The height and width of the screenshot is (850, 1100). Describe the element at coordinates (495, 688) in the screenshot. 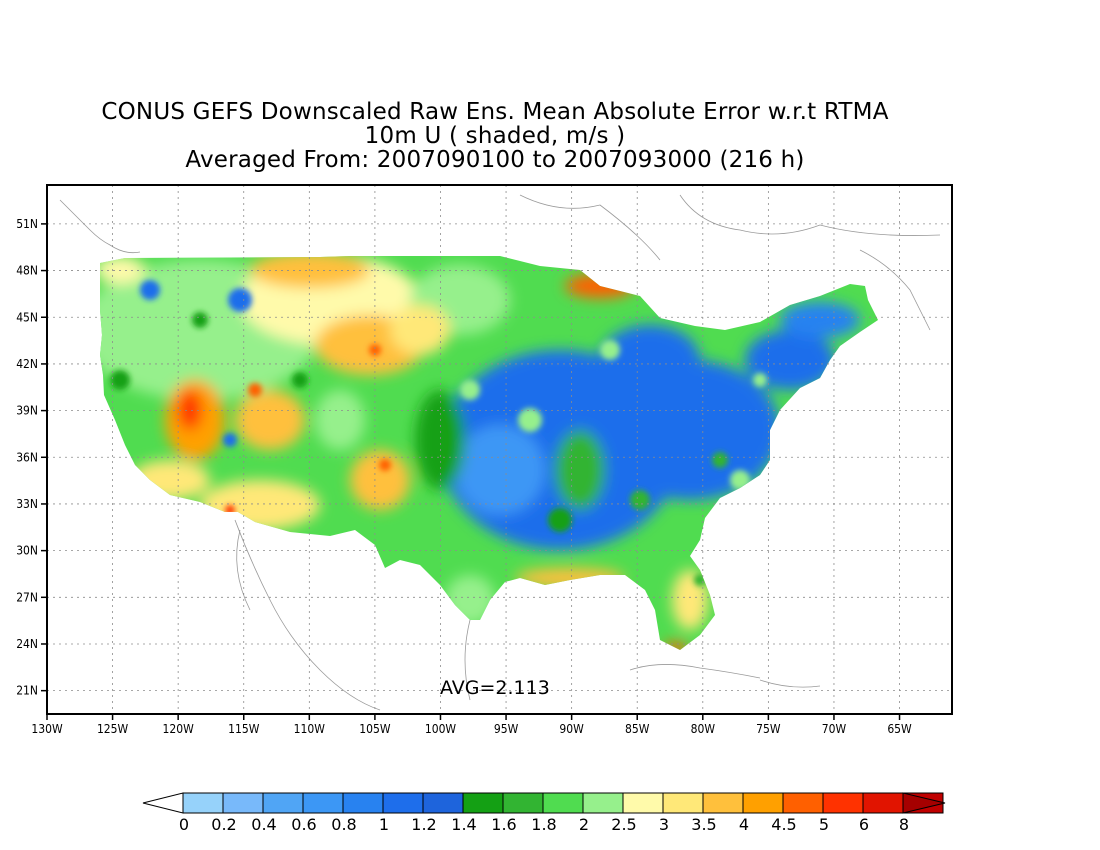

I see `avg-annotation: AVG=2.113` at that location.